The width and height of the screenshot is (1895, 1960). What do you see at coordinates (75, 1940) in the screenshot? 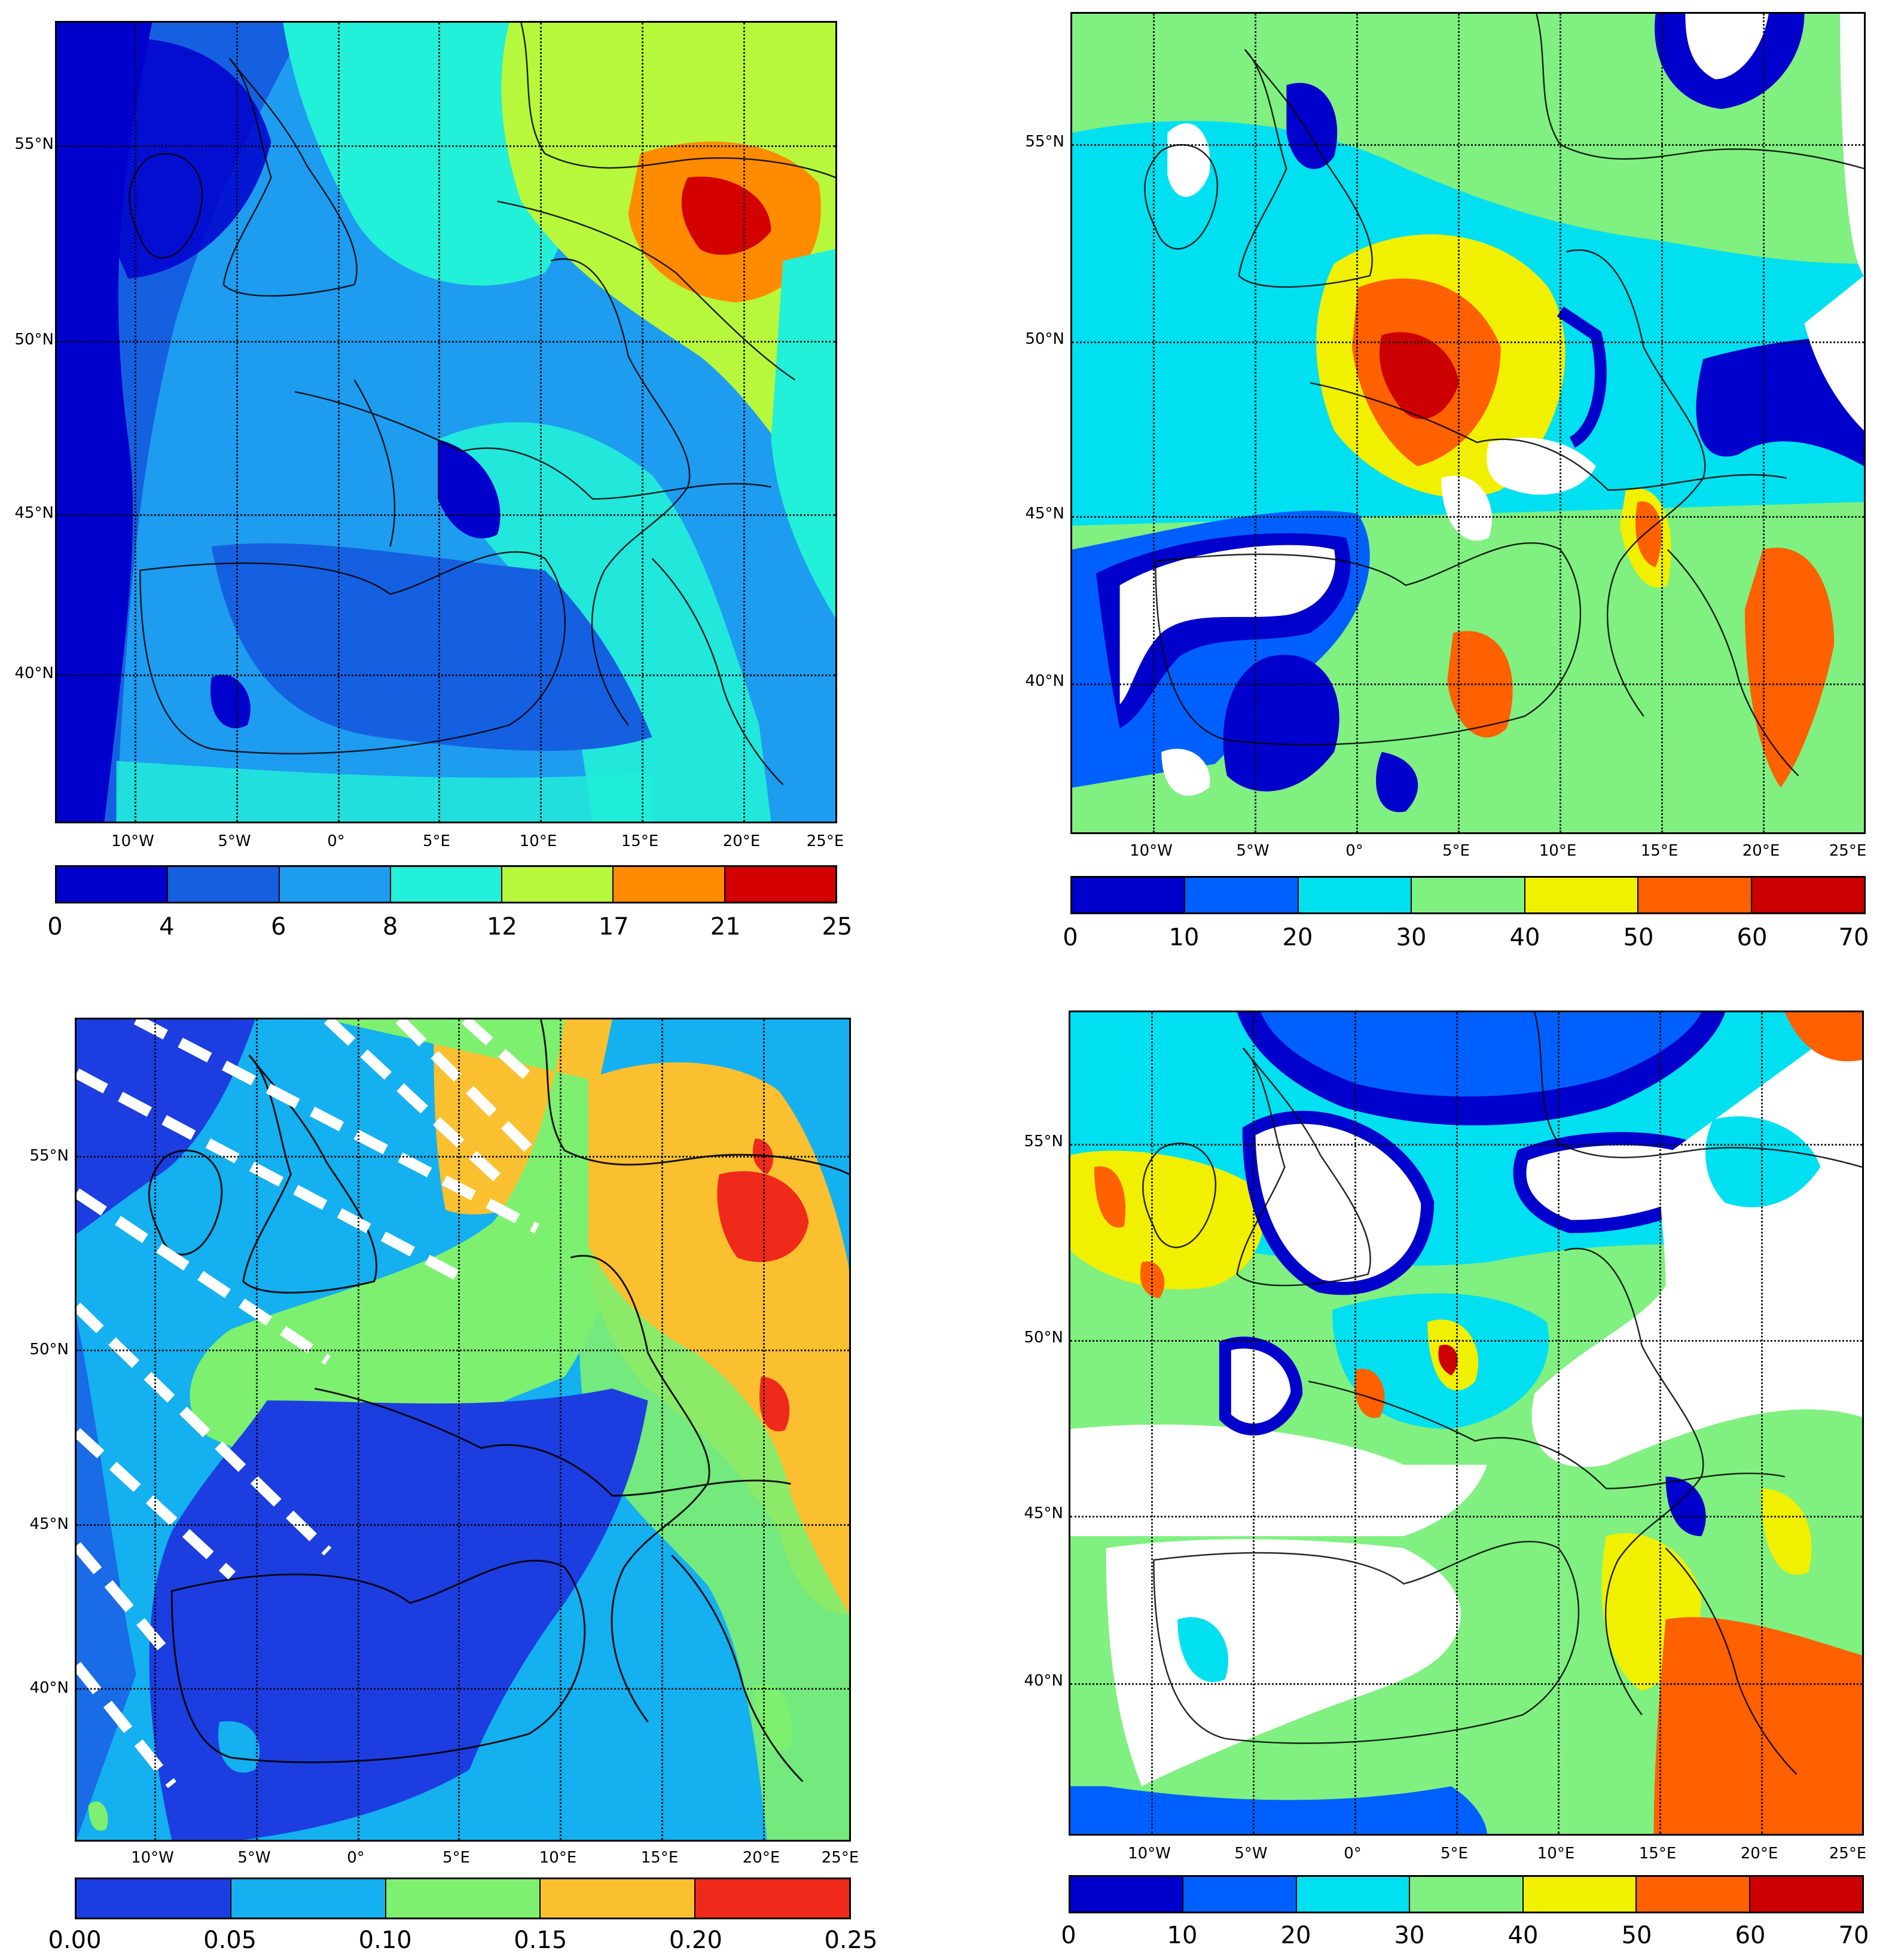
I see `colorbar-tick-label: 0.00` at bounding box center [75, 1940].